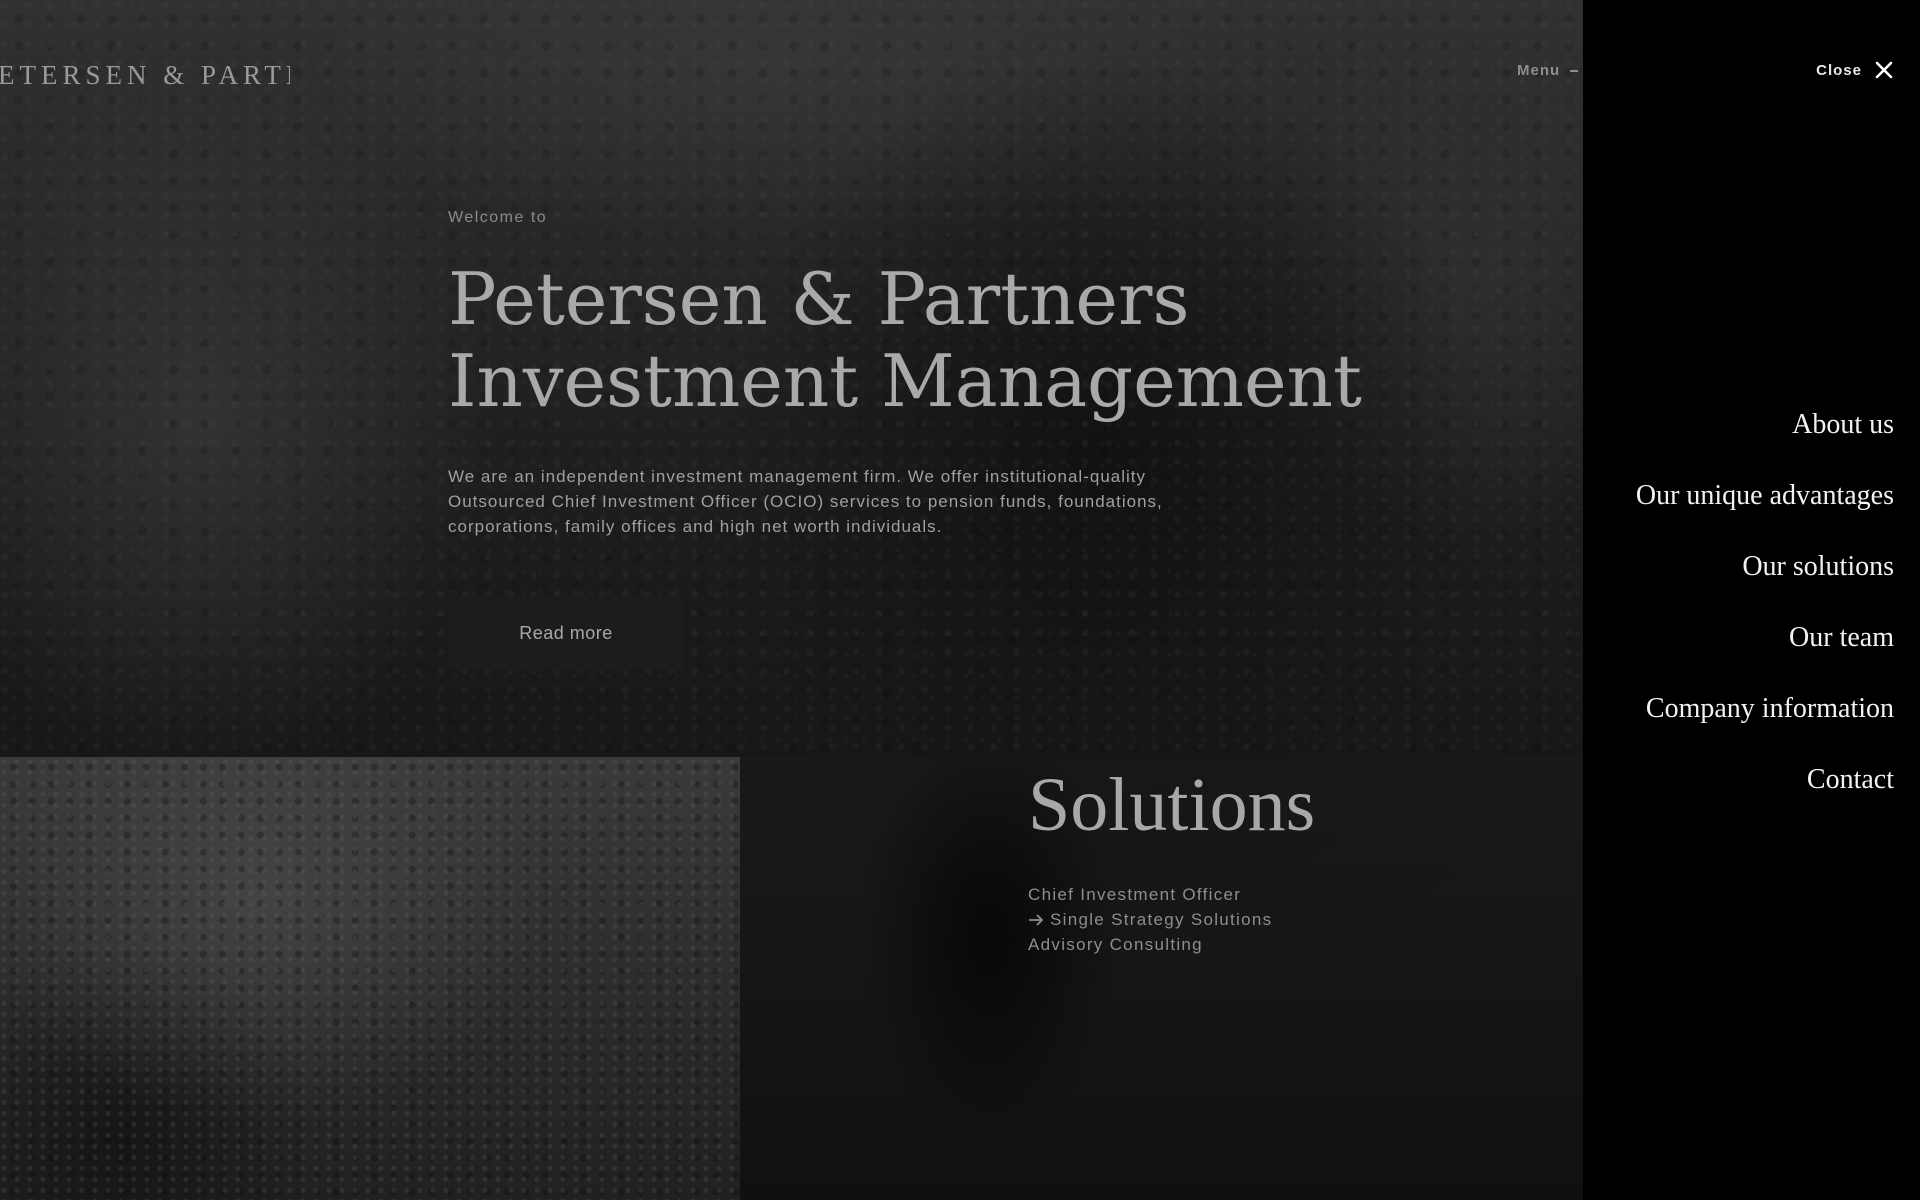 The height and width of the screenshot is (1200, 1920). Describe the element at coordinates (566, 633) in the screenshot. I see `read-more-button: Read more` at that location.